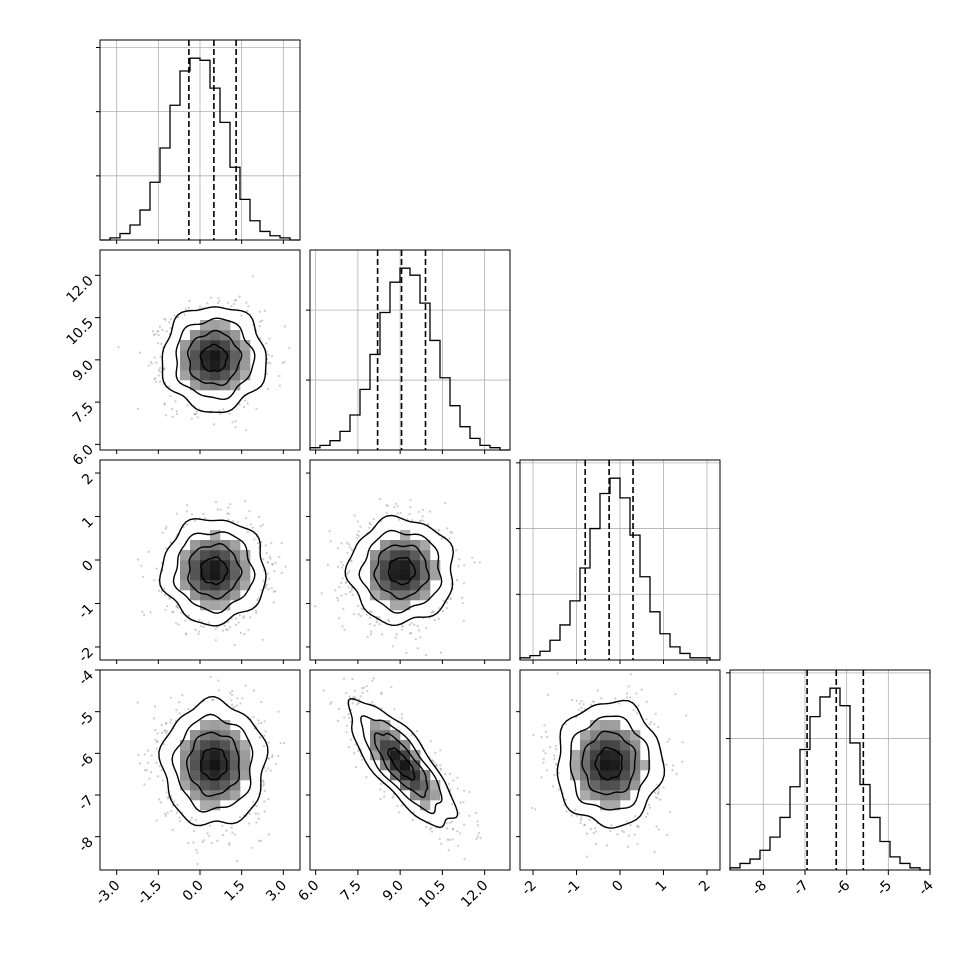 This screenshot has height=970, width=970. I want to click on x-tick-label: 9.0, so click(393, 891).